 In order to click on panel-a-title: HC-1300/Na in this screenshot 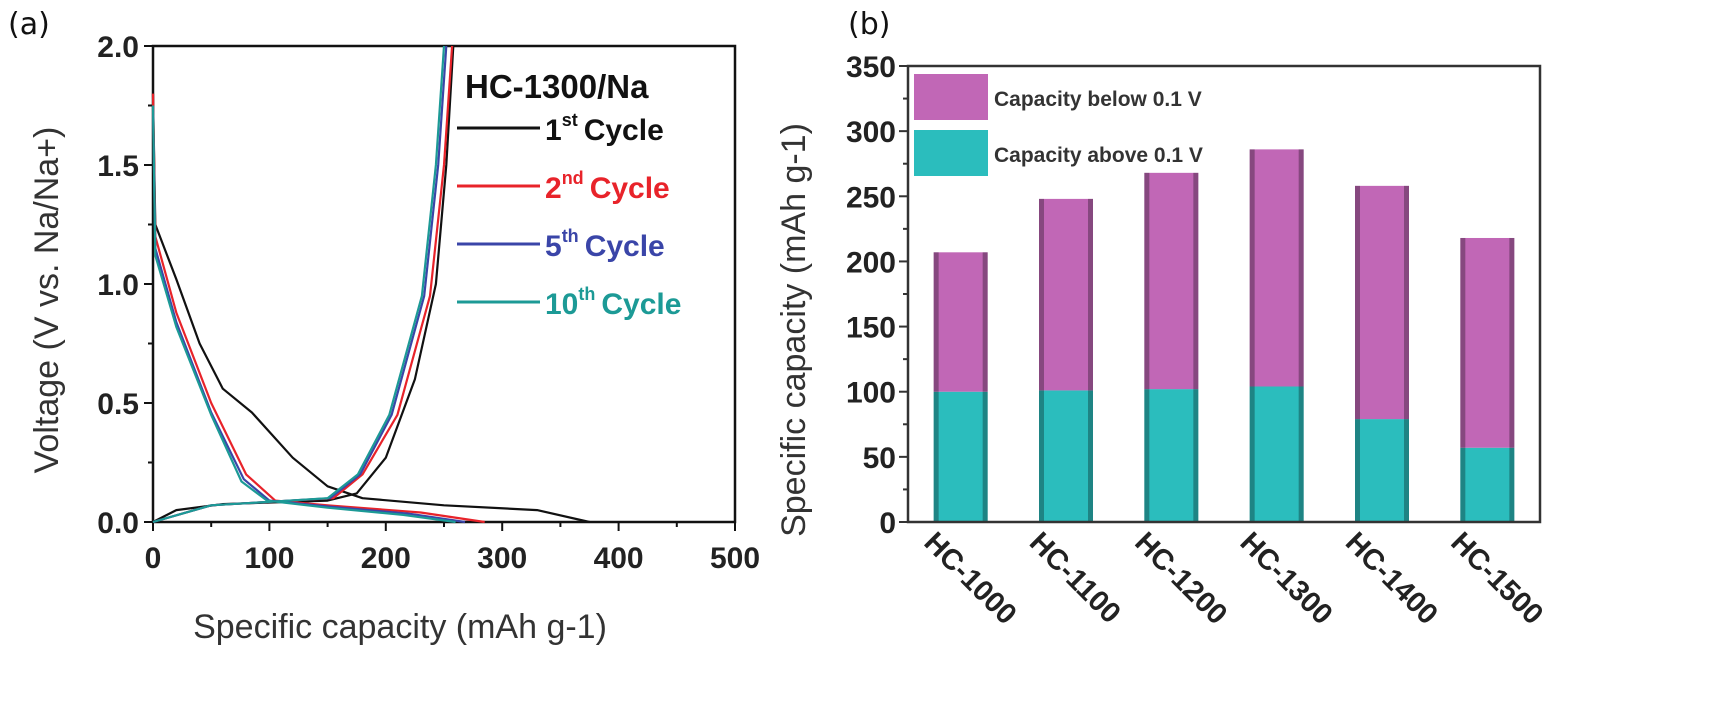, I will do `click(557, 86)`.